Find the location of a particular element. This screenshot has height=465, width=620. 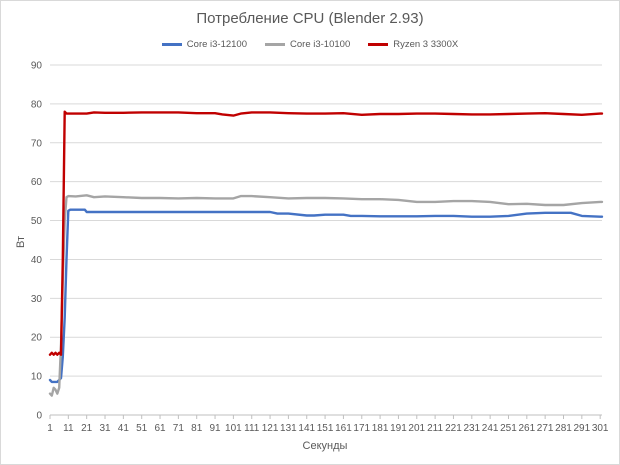

x-tick-label: 41 is located at coordinates (124, 428).